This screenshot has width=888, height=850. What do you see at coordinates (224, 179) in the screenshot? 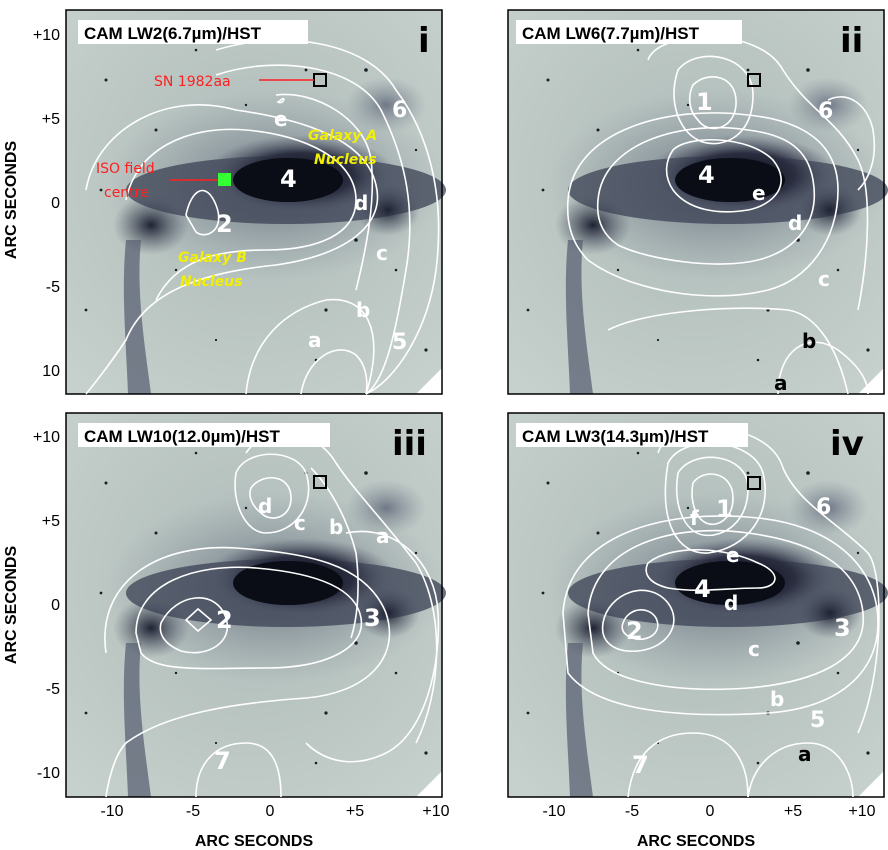
I see `iso-field-marker` at bounding box center [224, 179].